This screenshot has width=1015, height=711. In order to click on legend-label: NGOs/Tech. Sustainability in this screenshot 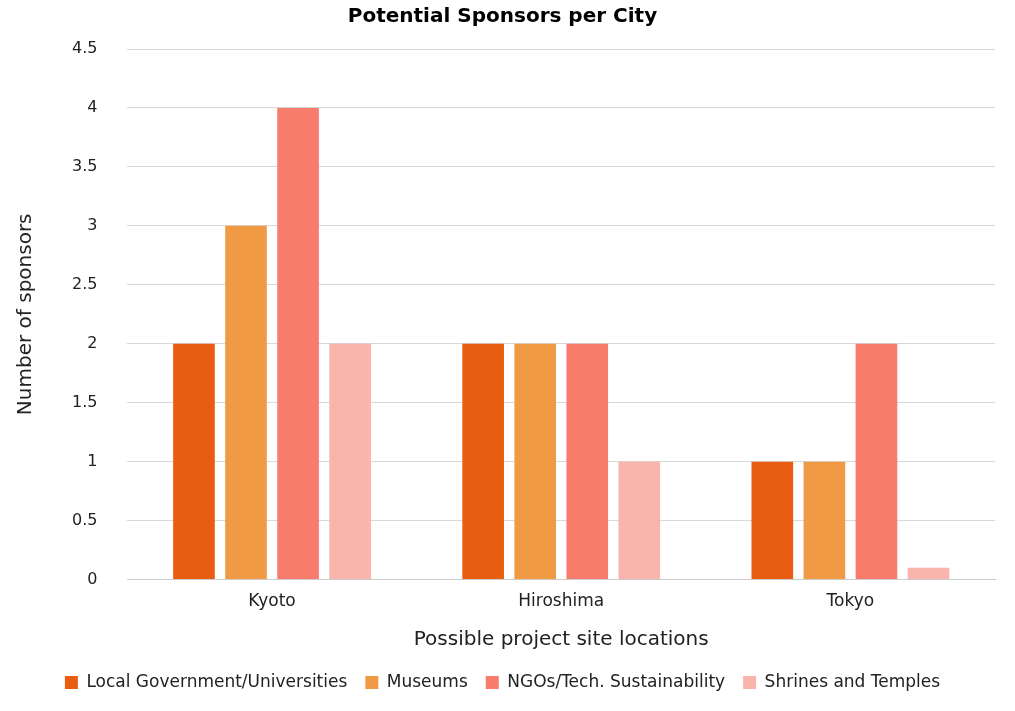, I will do `click(616, 680)`.